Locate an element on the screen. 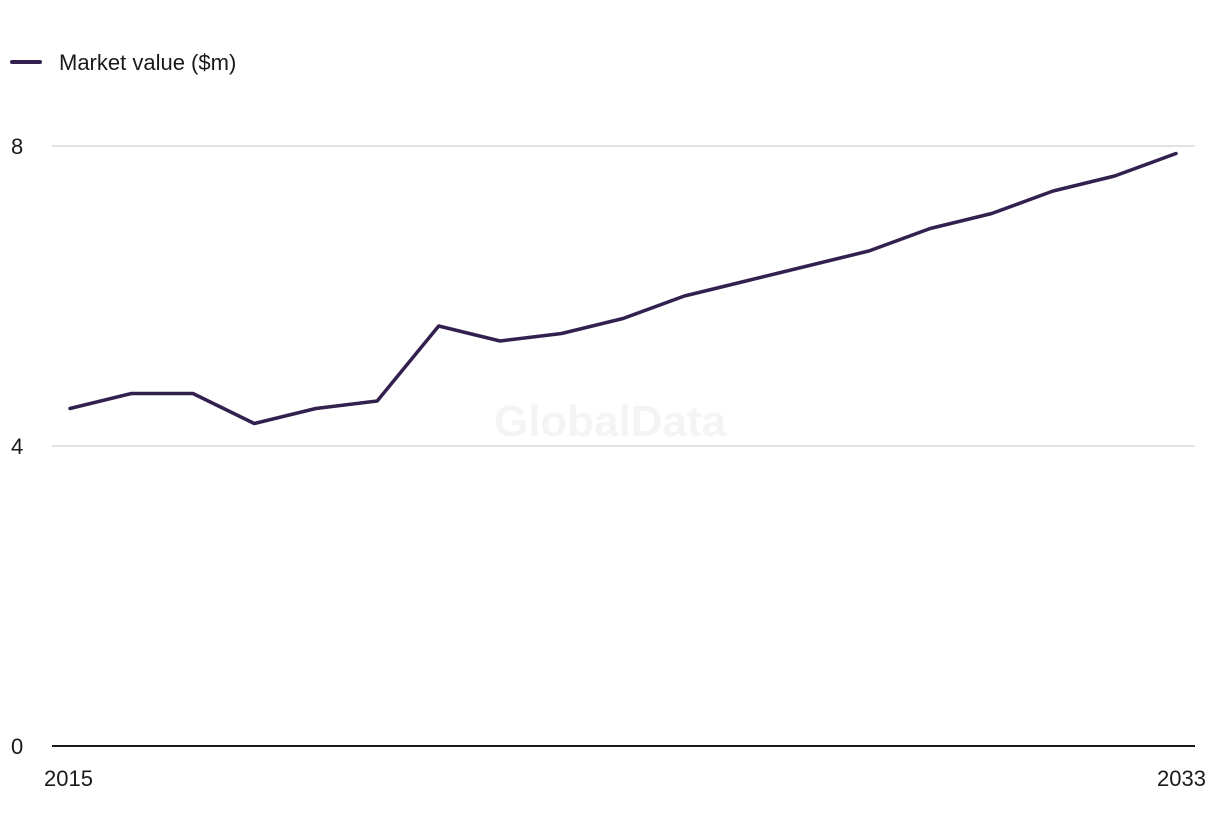 The width and height of the screenshot is (1220, 836). y-tick-label-8: 8 is located at coordinates (17, 146).